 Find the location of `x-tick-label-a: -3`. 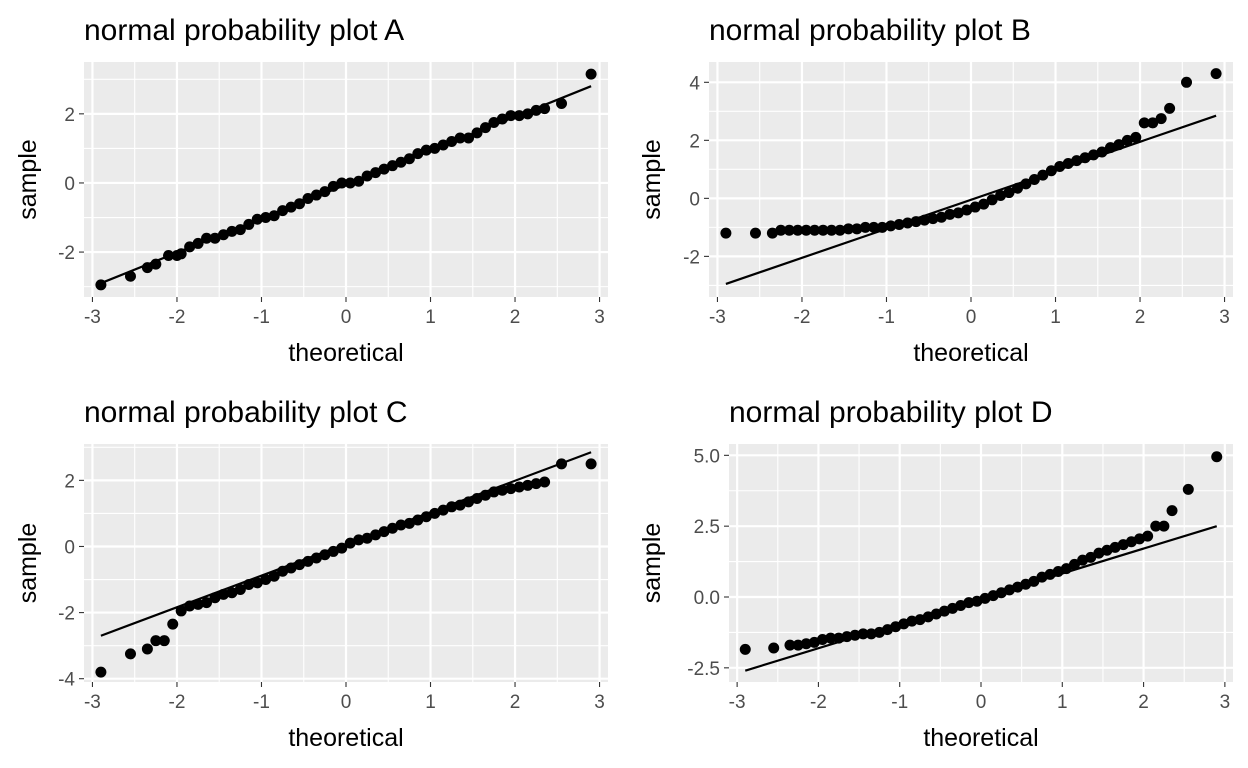

x-tick-label-a: -3 is located at coordinates (92, 317).